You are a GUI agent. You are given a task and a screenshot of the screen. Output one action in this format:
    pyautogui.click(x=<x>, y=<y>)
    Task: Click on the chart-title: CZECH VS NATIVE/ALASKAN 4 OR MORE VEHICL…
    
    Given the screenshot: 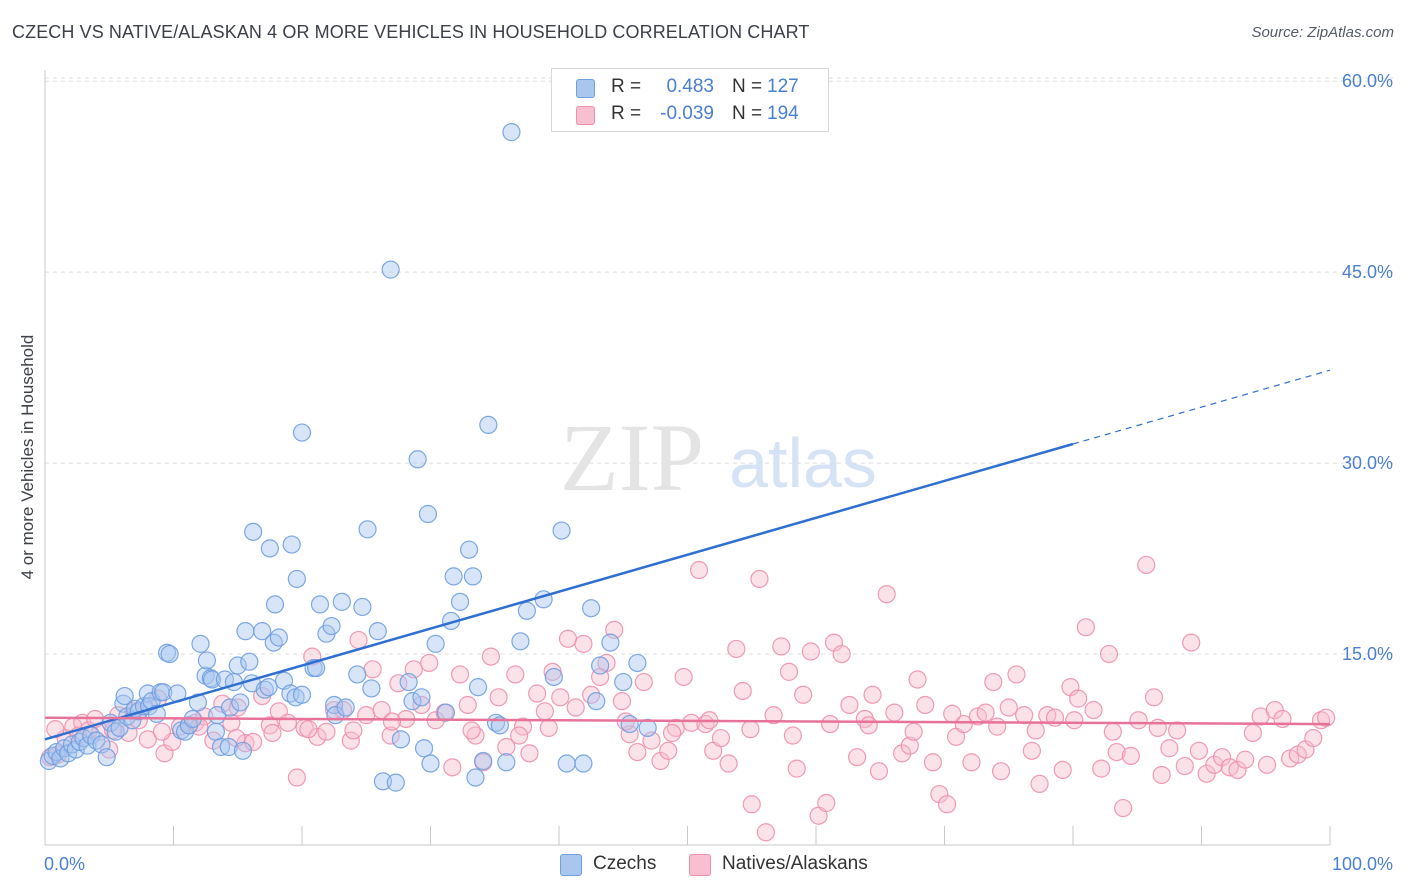 What is the action you would take?
    pyautogui.click(x=411, y=32)
    